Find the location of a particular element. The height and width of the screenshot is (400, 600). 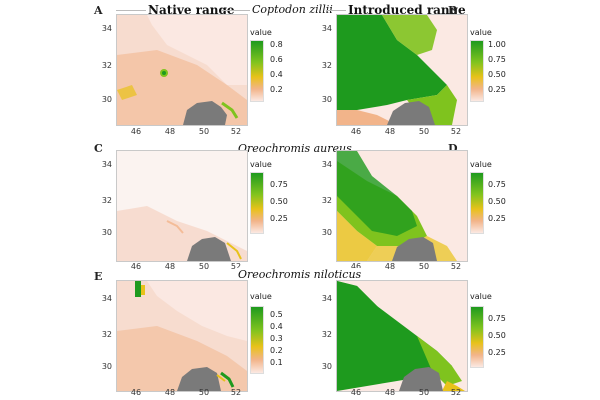

legend-e-label-3: 0.3 is located at coordinates (276, 338).